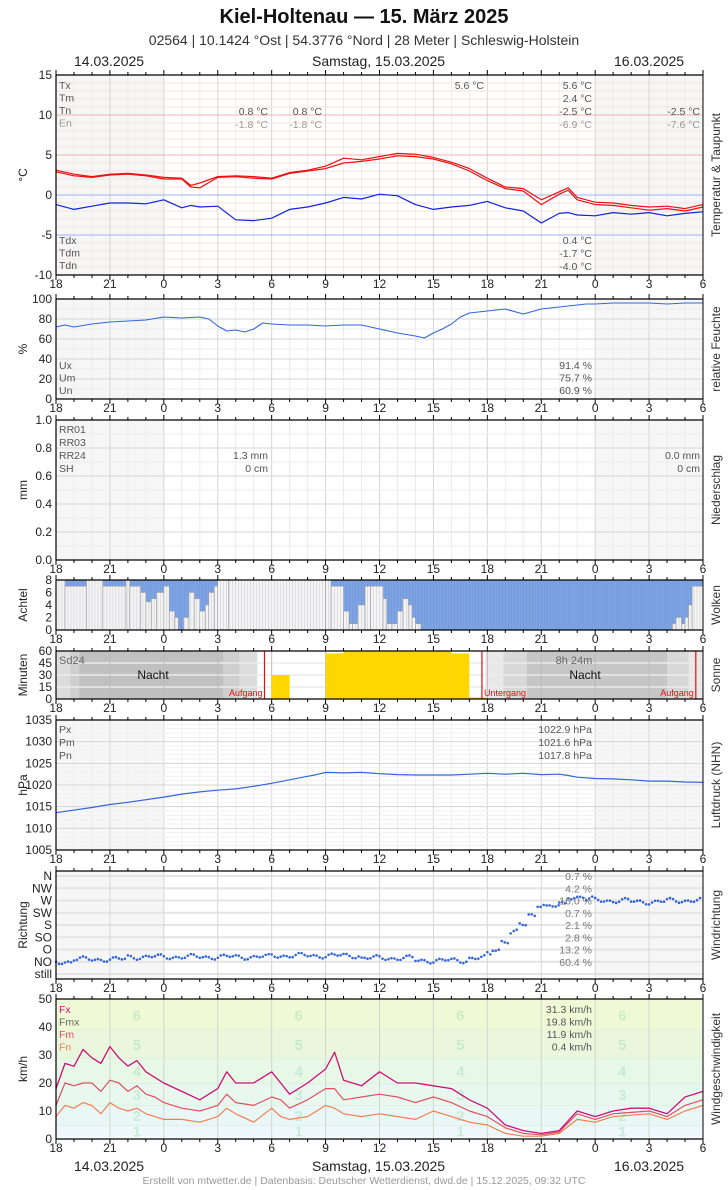 The height and width of the screenshot is (1190, 728). Describe the element at coordinates (677, 693) in the screenshot. I see `legend-text: Aufgang` at that location.